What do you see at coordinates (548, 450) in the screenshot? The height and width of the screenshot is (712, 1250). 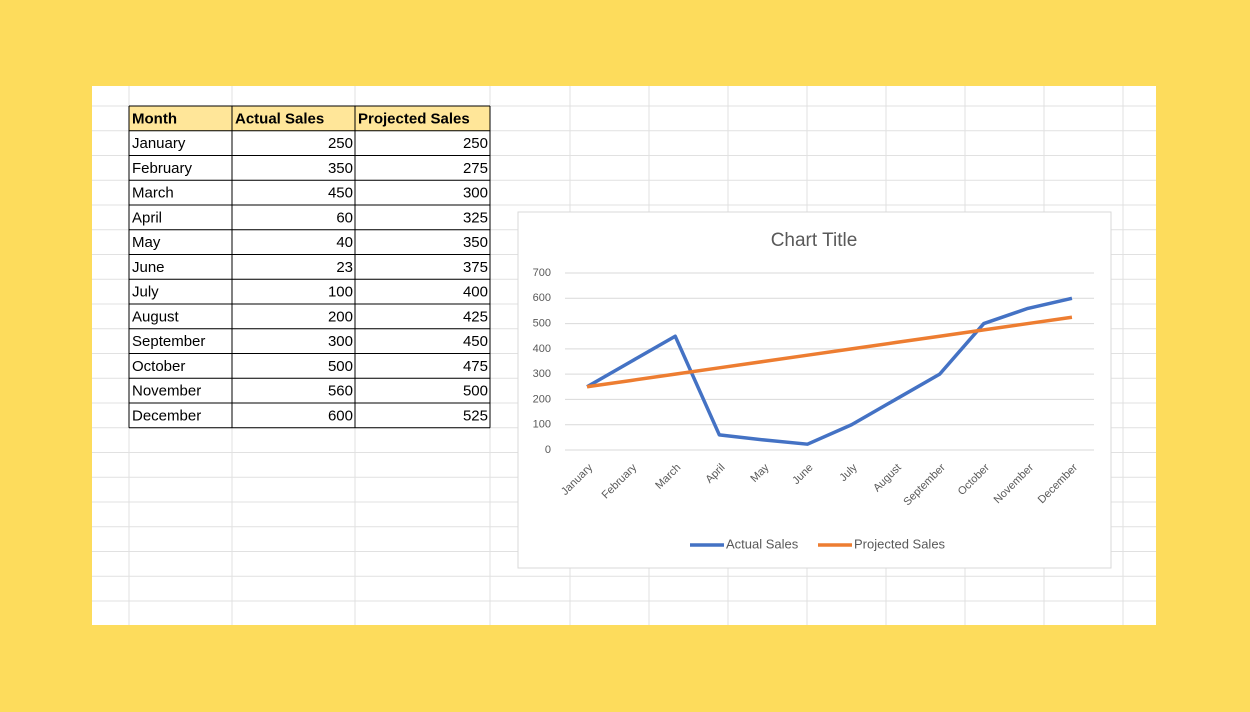 I see `y-tick-label: 0` at bounding box center [548, 450].